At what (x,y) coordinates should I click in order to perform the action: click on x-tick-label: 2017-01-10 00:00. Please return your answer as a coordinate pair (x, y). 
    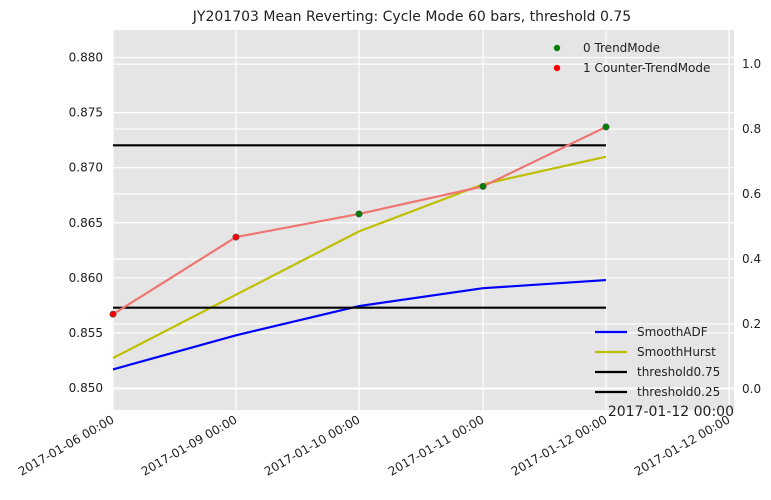
    Looking at the image, I should click on (312, 445).